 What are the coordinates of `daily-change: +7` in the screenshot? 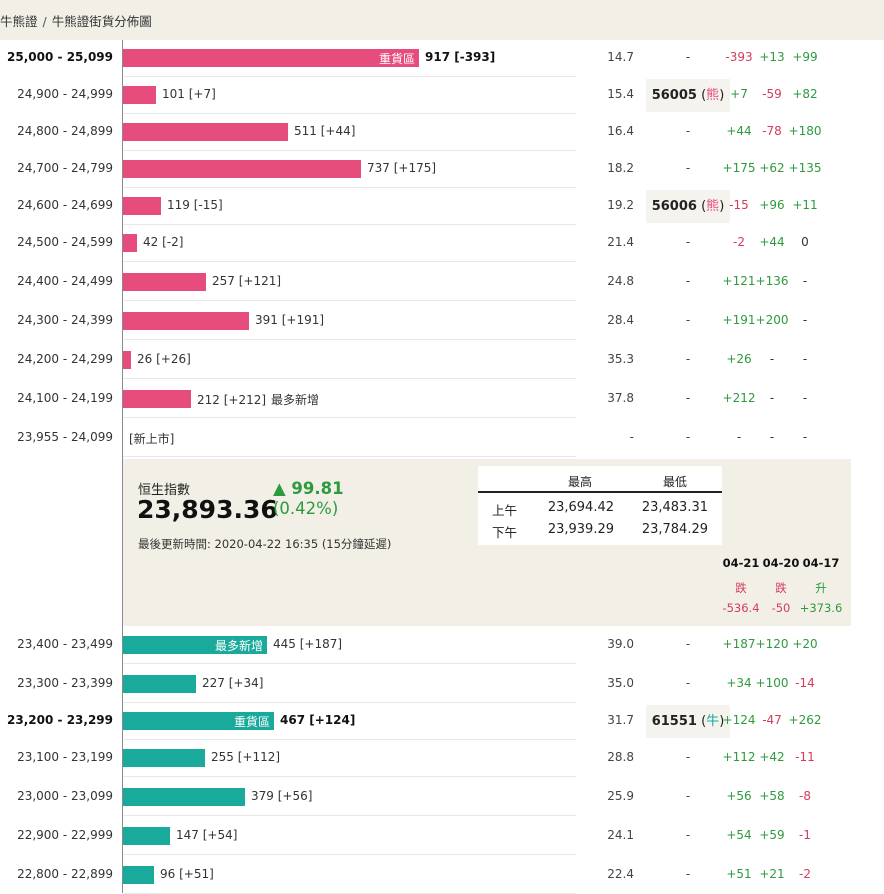 It's located at (739, 94).